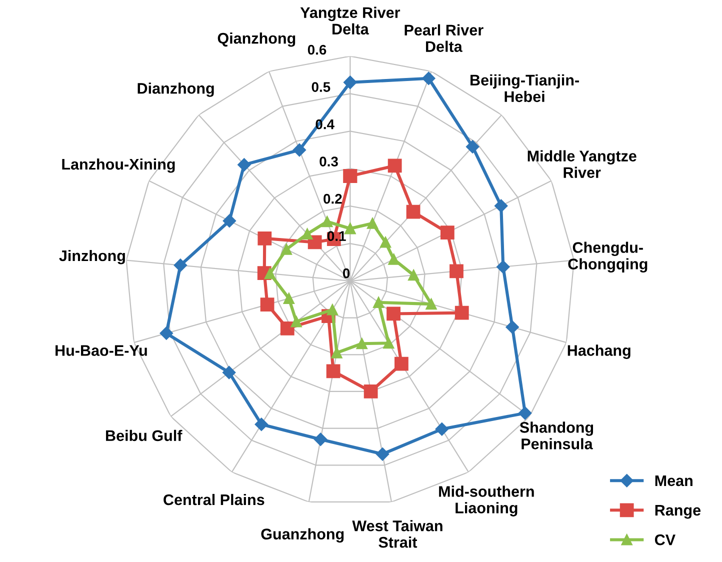 Image resolution: width=722 pixels, height=562 pixels. What do you see at coordinates (321, 87) in the screenshot?
I see `y-tick-label: 0.5` at bounding box center [321, 87].